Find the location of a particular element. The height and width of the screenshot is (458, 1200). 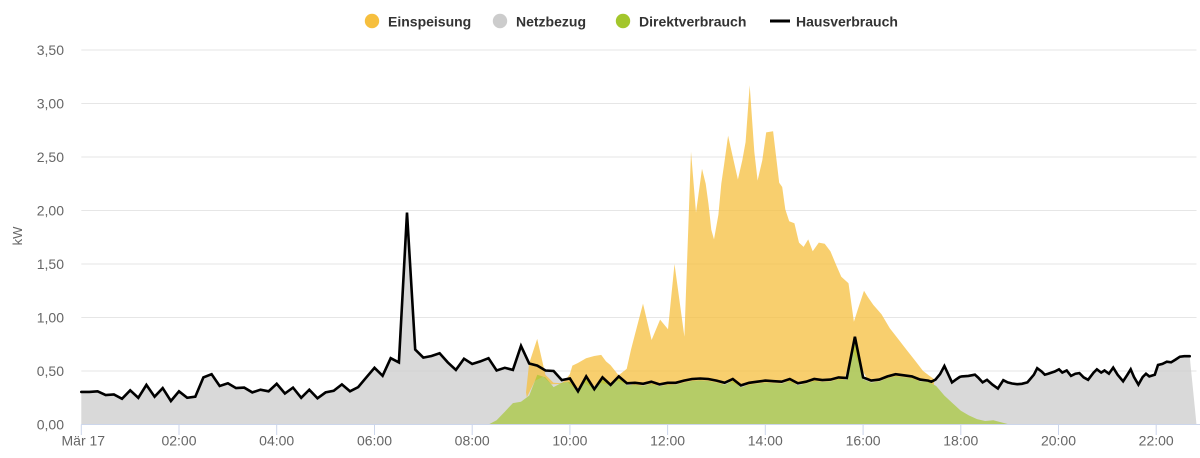

svg-text: 0,00 is located at coordinates (50, 425).